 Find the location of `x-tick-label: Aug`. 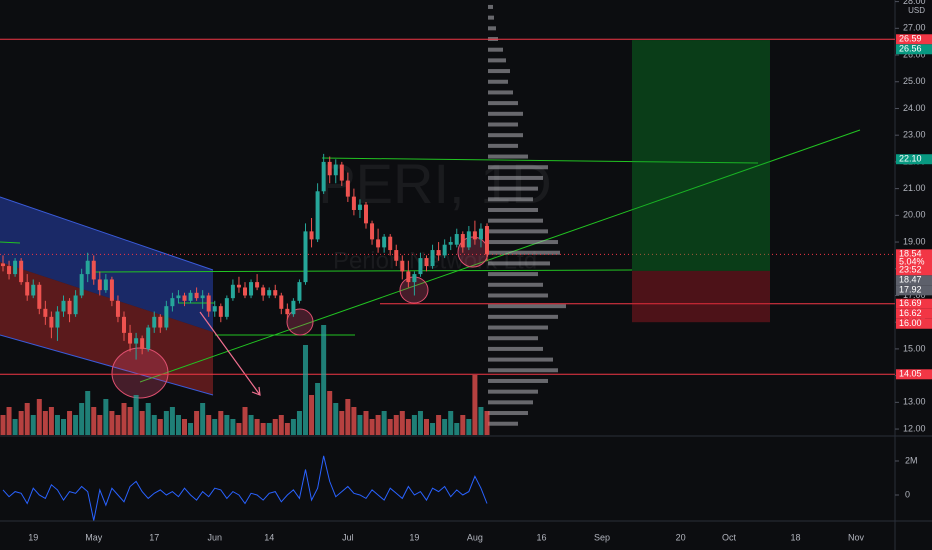

x-tick-label: Aug is located at coordinates (475, 537).